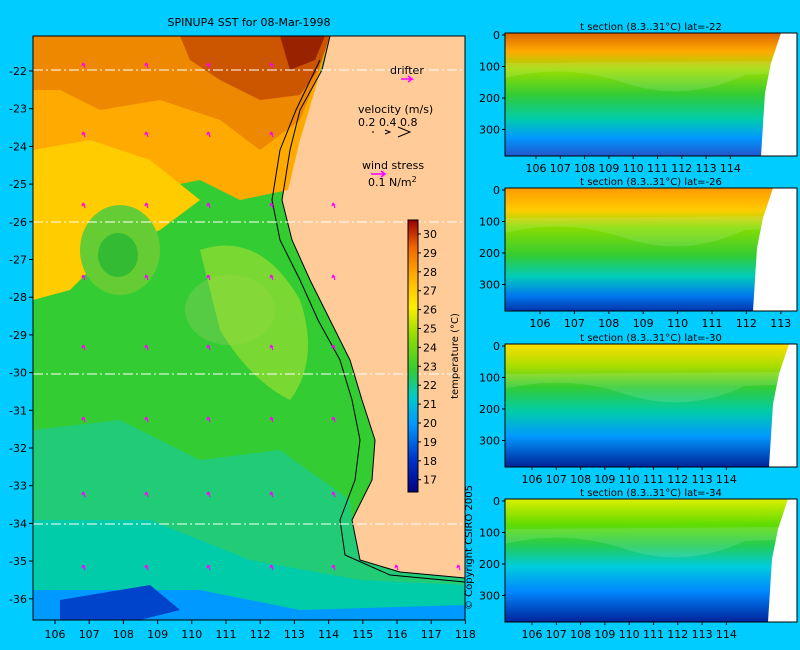 Image resolution: width=800 pixels, height=650 pixels. What do you see at coordinates (18, 523) in the screenshot?
I see `map-y-tick-label: -34` at bounding box center [18, 523].